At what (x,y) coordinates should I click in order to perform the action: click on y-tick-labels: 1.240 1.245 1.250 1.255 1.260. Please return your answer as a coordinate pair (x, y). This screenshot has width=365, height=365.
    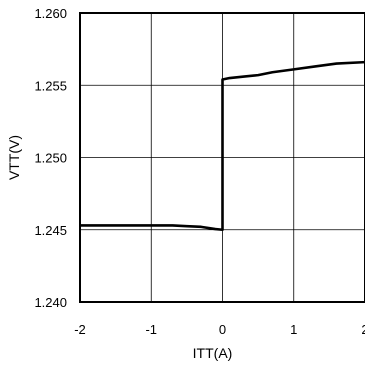
    Looking at the image, I should click on (50, 158).